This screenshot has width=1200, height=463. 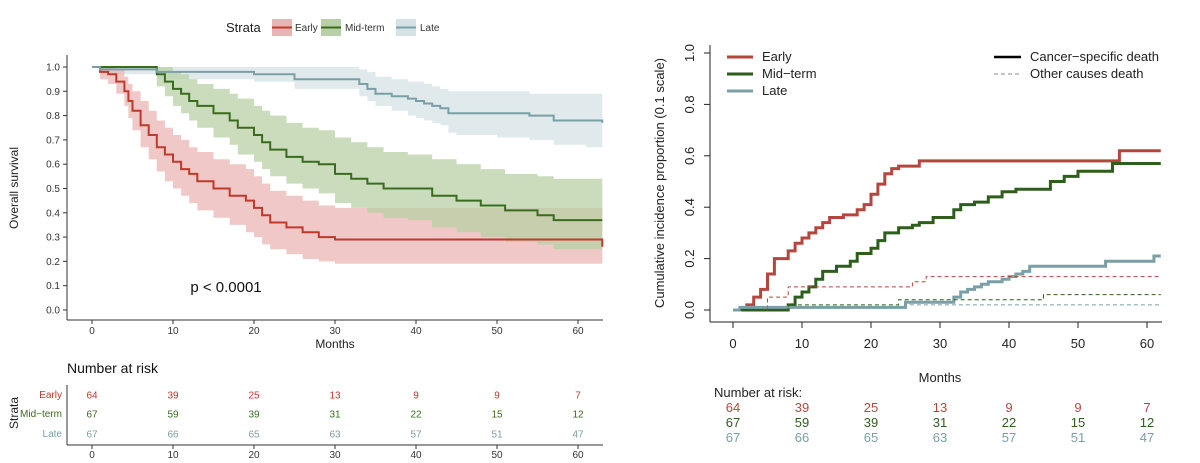 I want to click on cif-x-tick-label: 40, so click(x=1009, y=343).